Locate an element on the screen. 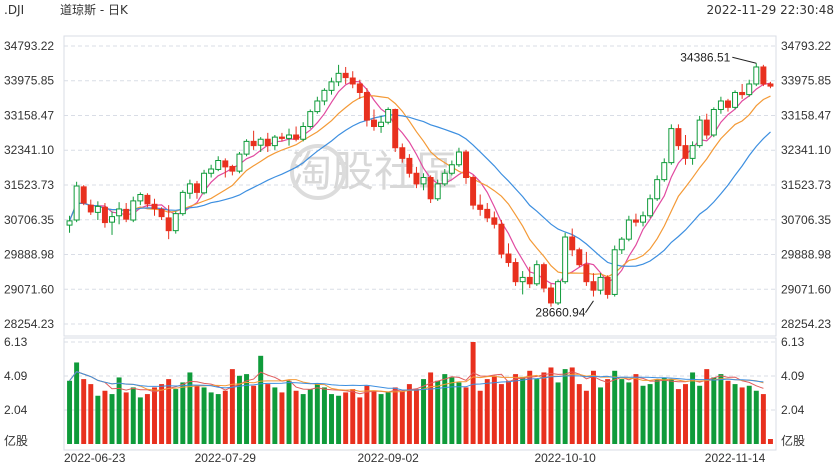 This screenshot has width=840, height=470. low-annotation: 28660.94 is located at coordinates (564, 310).